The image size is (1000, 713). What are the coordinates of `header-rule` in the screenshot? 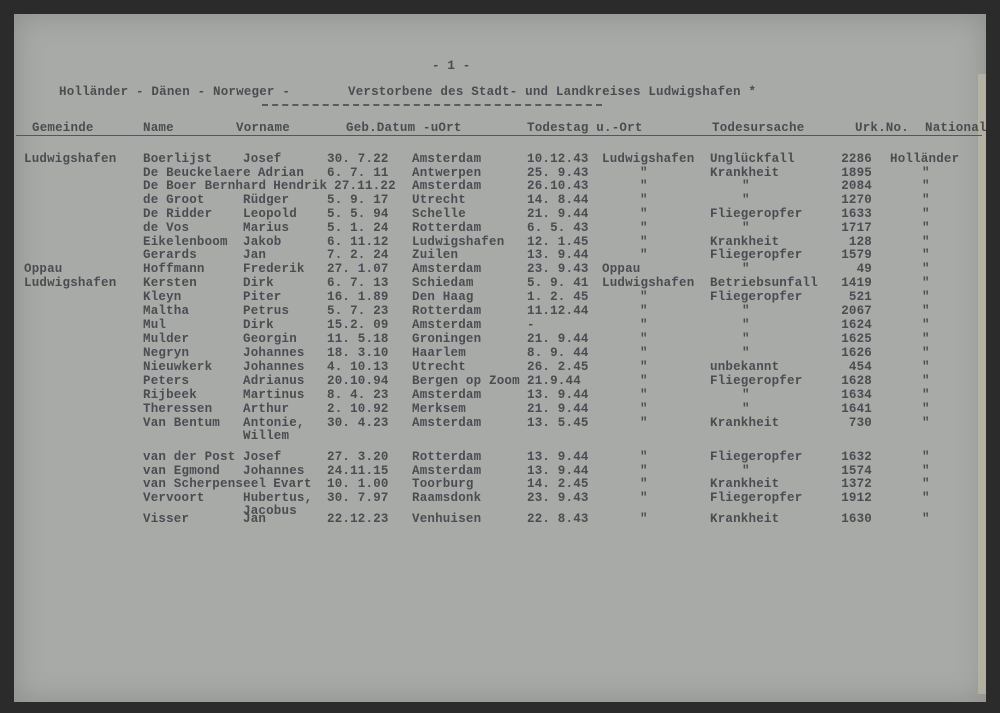 It's located at (499, 135).